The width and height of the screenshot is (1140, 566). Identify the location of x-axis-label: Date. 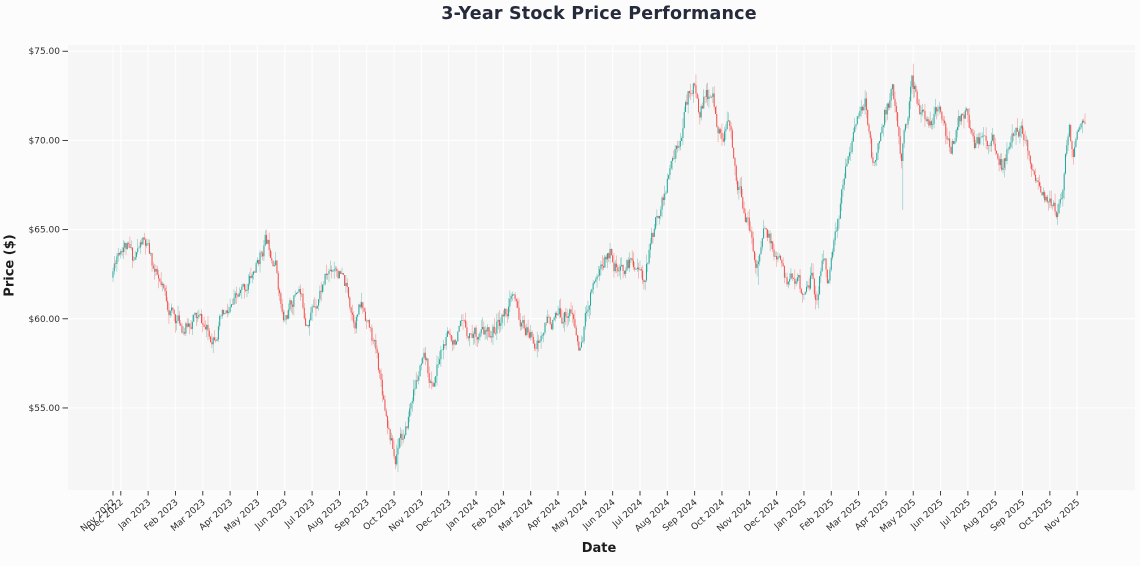
(599, 548).